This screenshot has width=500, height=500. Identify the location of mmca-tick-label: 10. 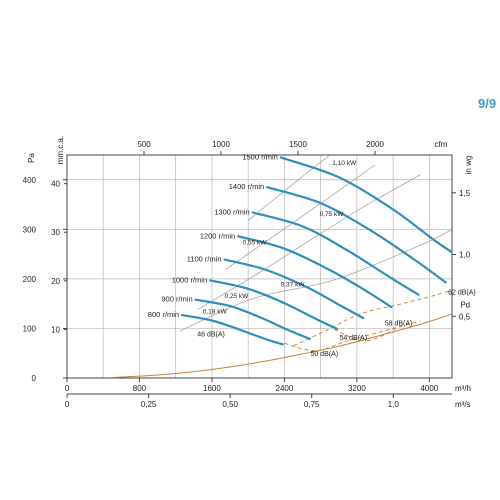
(55, 329).